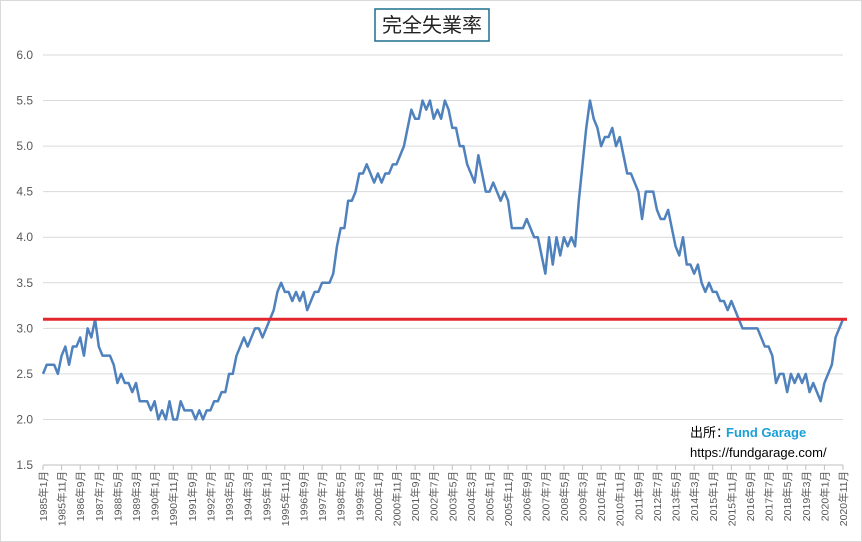 The width and height of the screenshot is (862, 542). Describe the element at coordinates (155, 496) in the screenshot. I see `x-tick-label: 1990年1月` at that location.